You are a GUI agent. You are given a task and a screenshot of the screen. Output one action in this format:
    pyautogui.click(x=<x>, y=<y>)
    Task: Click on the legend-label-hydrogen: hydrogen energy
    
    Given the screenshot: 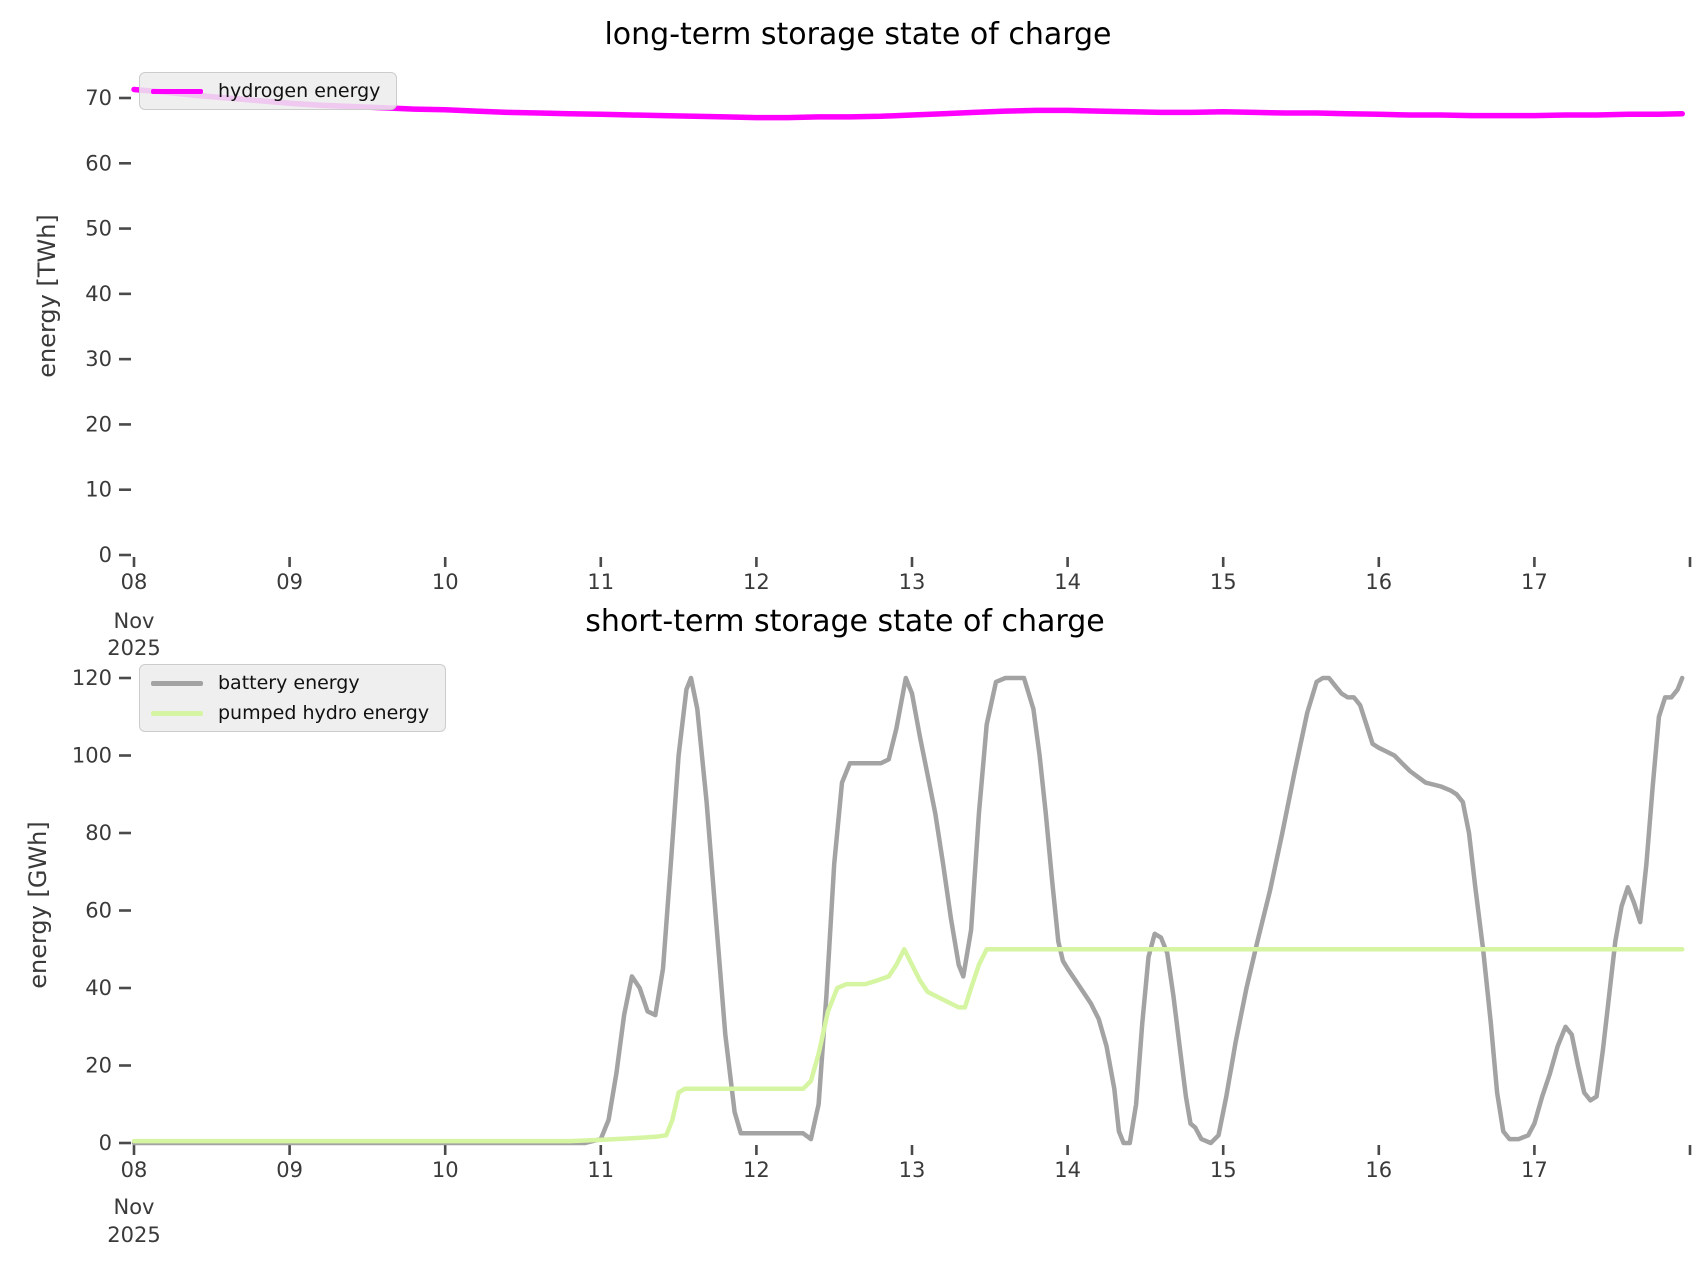 What is the action you would take?
    pyautogui.click(x=299, y=91)
    